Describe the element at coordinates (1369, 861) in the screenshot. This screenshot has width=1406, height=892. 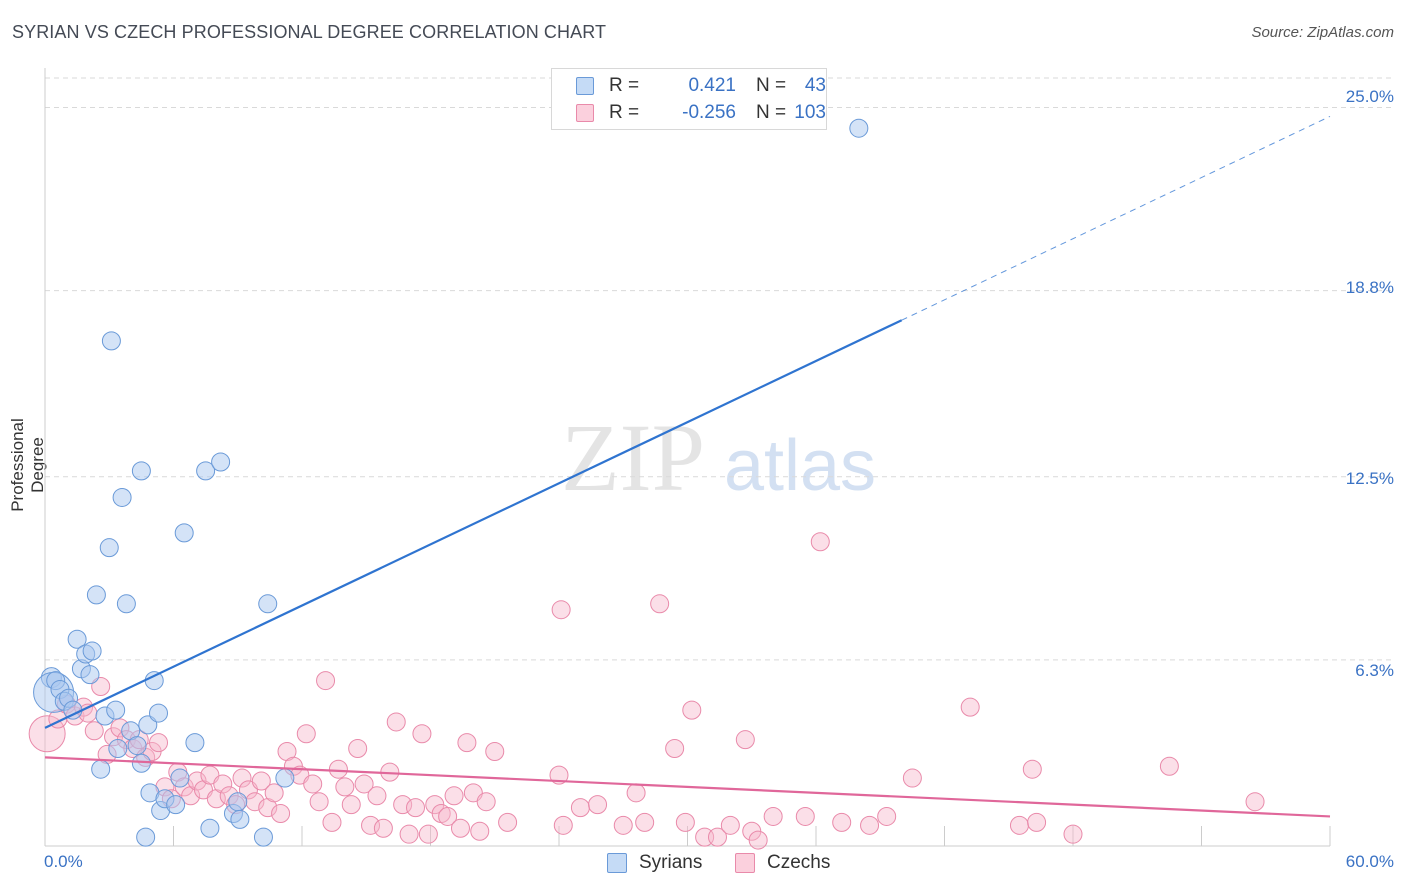
I see `x-tick-label-max: 60.0%` at that location.